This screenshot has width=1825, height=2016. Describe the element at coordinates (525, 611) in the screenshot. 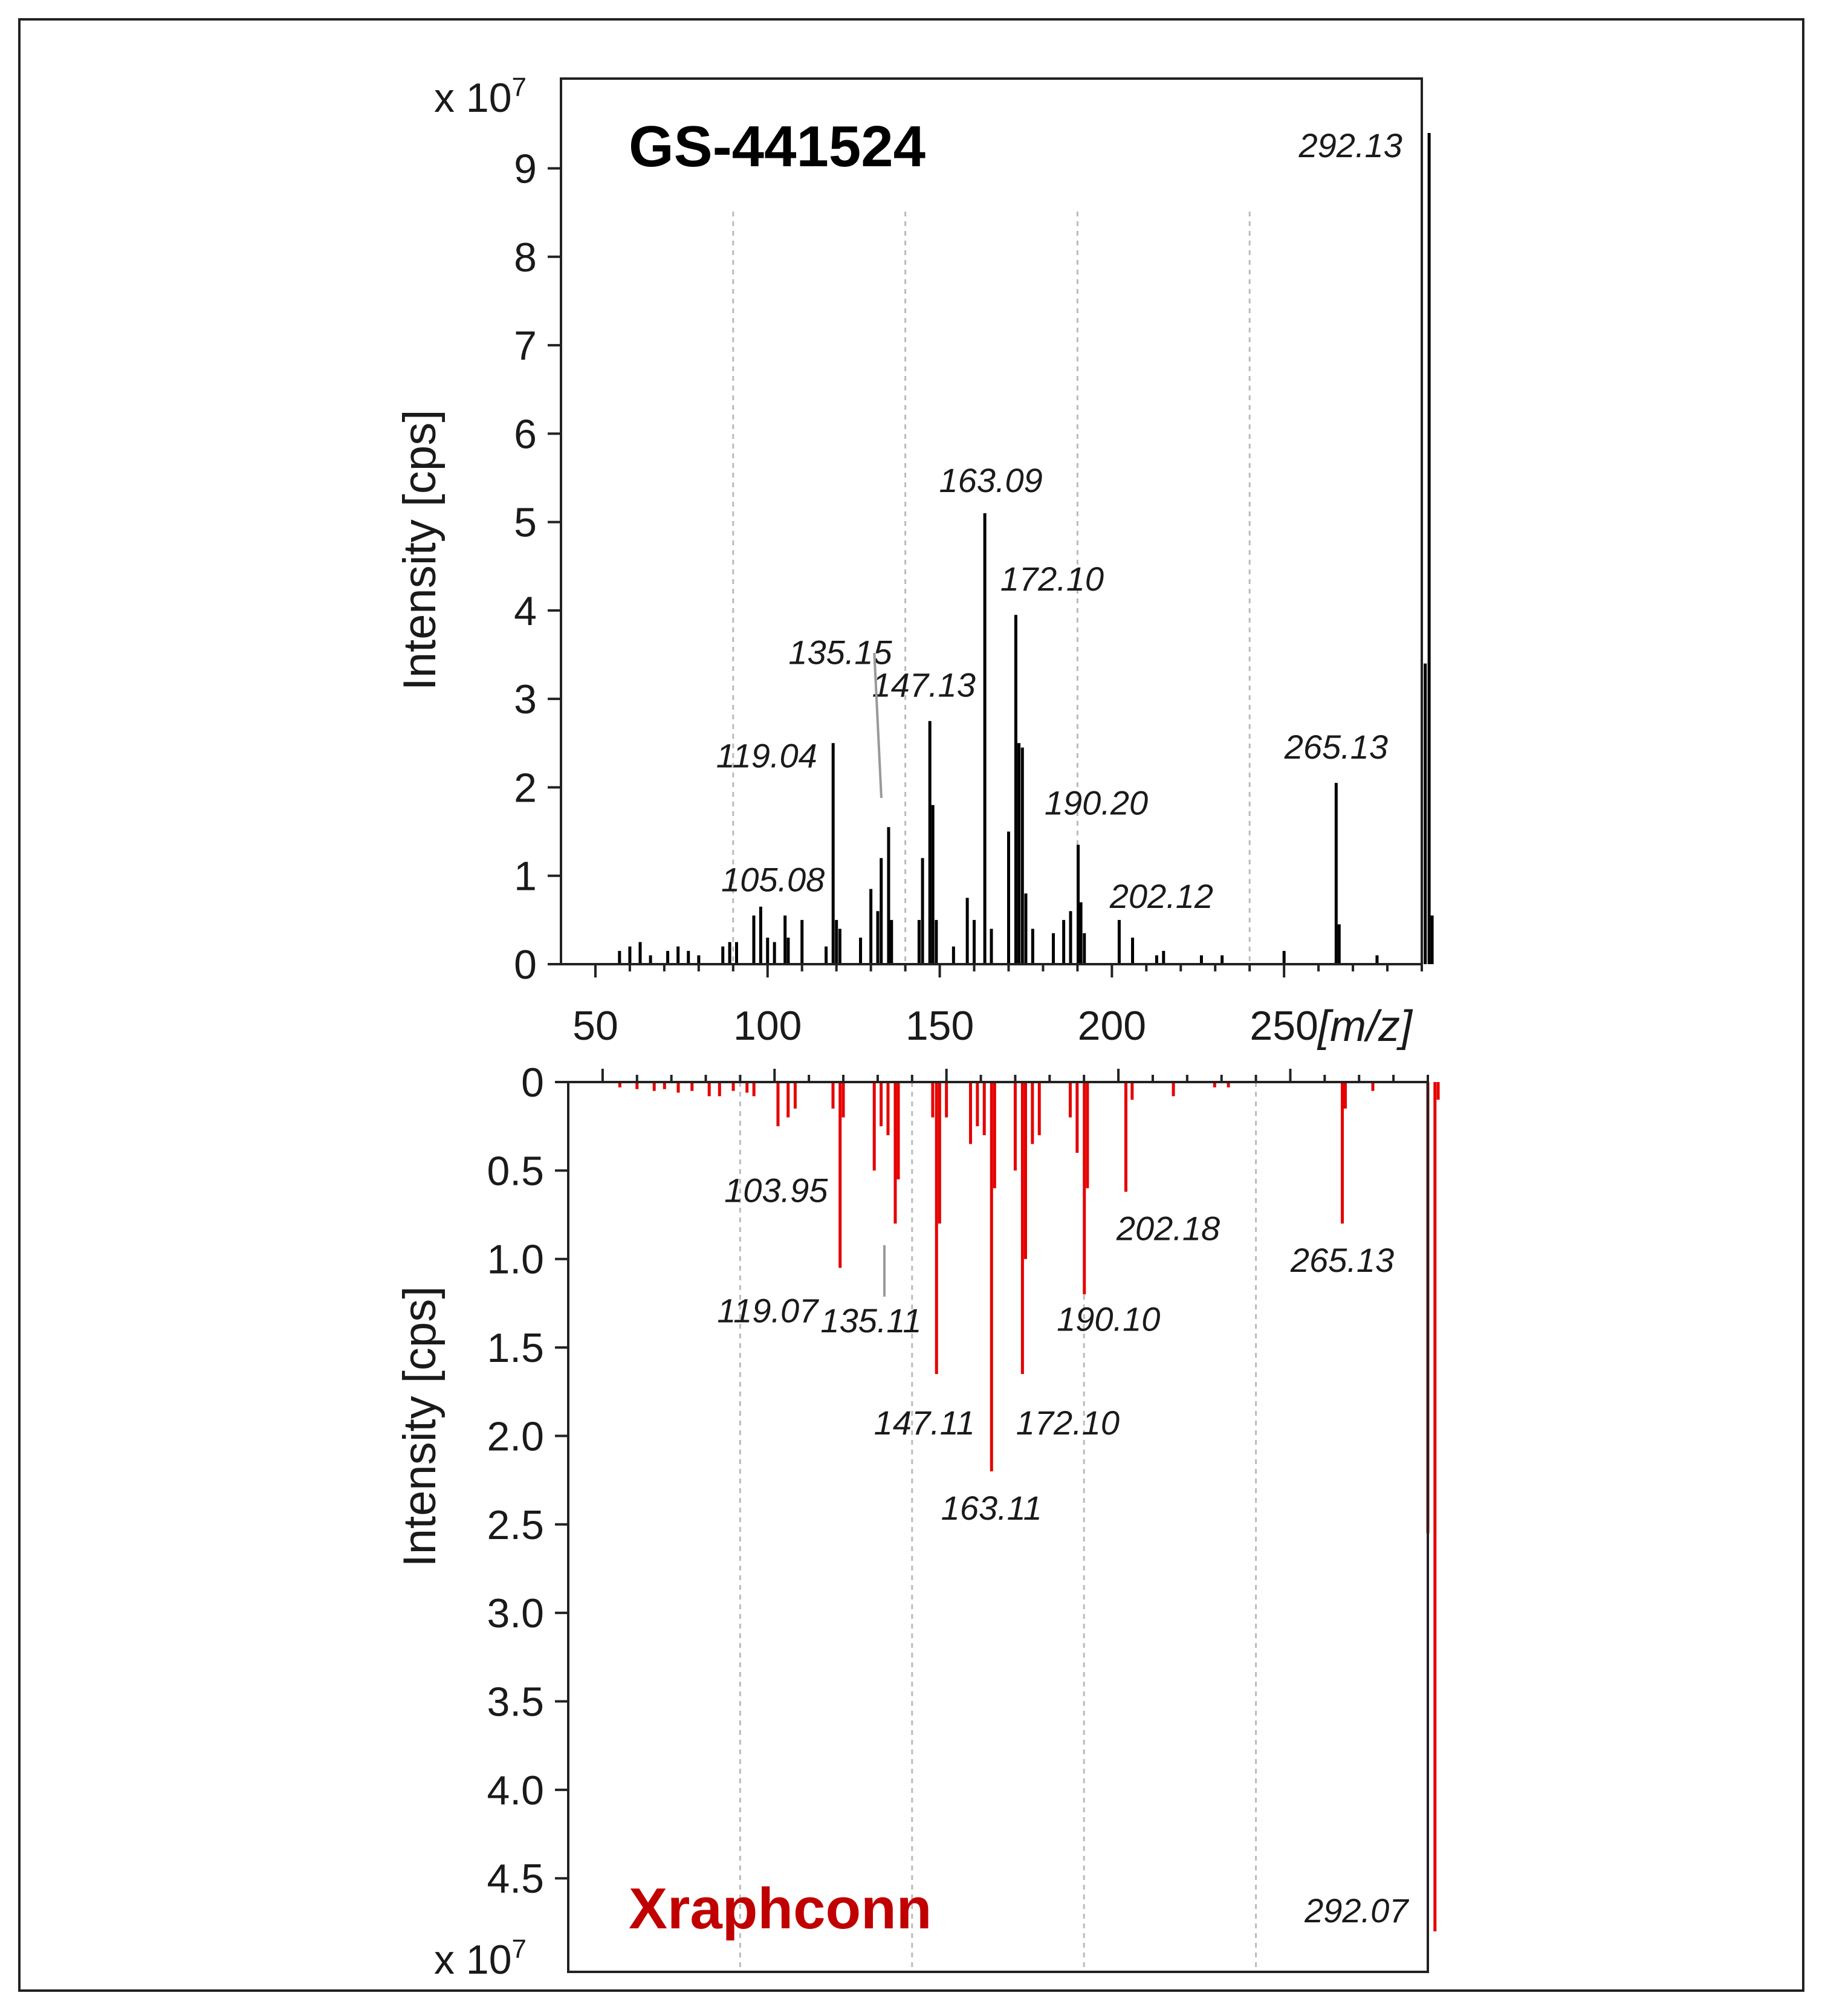

I see `y-tick-label: 4` at that location.